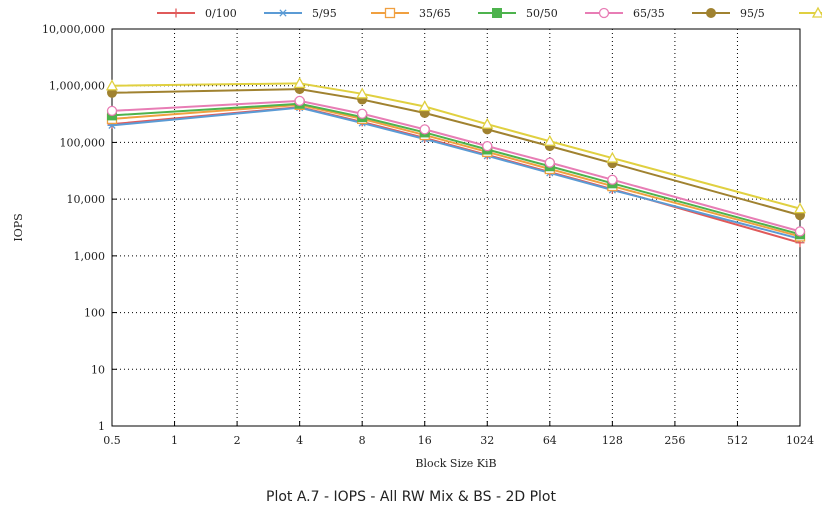  I want to click on legend-item: 5/95, so click(300, 13).